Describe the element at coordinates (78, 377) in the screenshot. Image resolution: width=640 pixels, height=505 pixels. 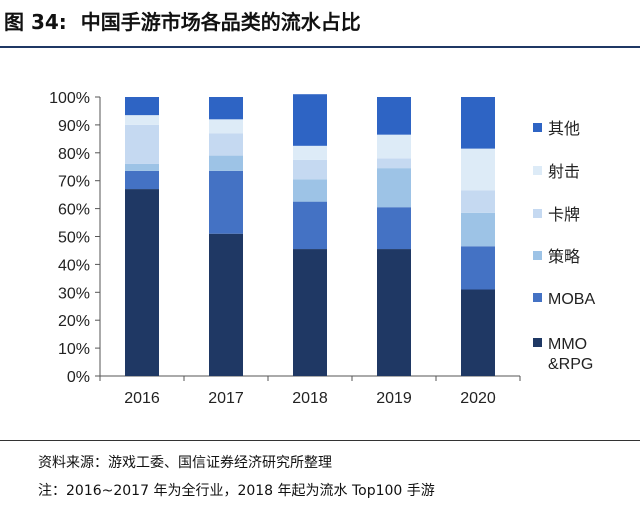
I see `y-tick-label: 0%` at that location.